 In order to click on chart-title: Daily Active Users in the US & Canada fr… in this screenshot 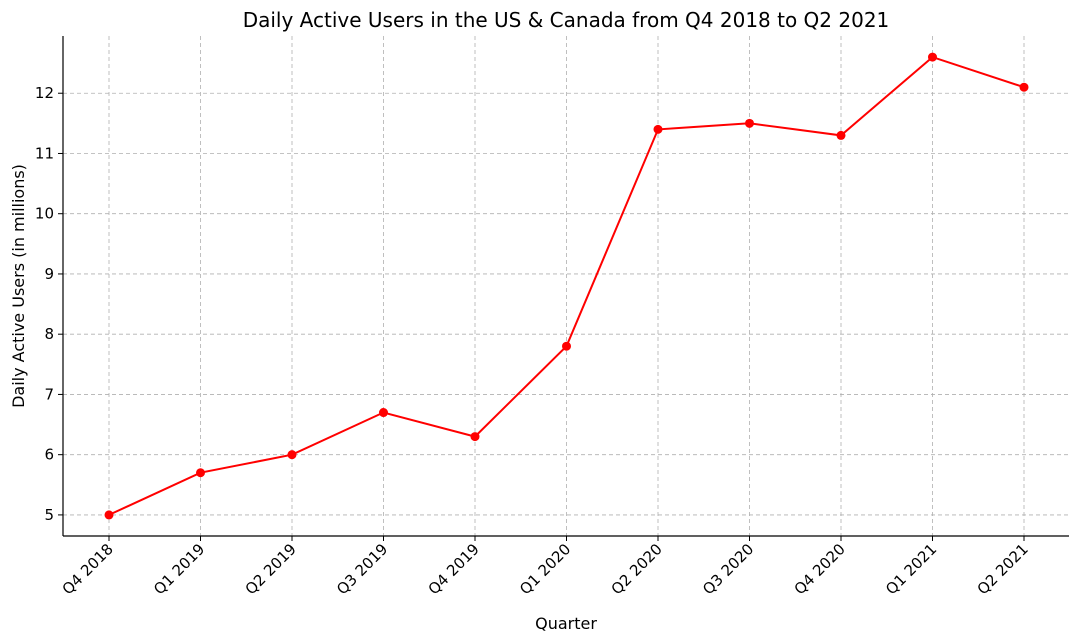, I will do `click(566, 20)`.